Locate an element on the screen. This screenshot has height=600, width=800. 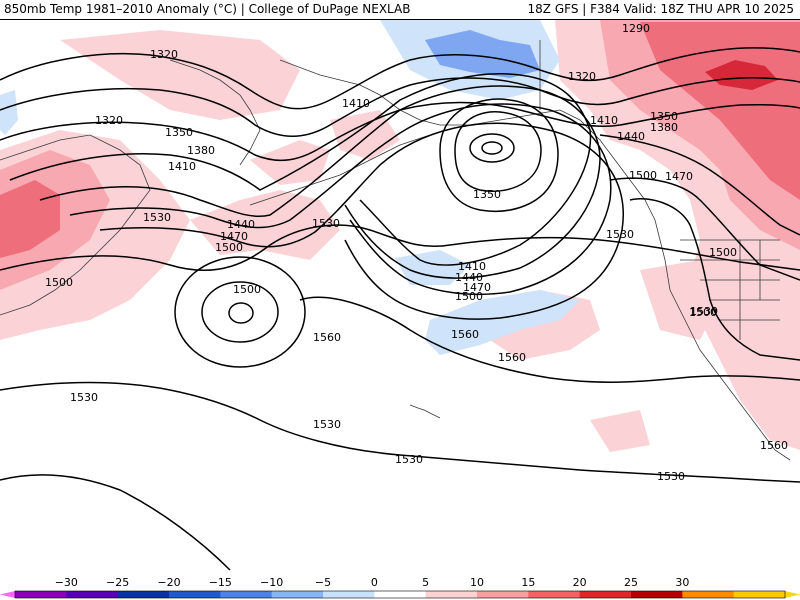
contour-1560-southwest is located at coordinates (115, 522).